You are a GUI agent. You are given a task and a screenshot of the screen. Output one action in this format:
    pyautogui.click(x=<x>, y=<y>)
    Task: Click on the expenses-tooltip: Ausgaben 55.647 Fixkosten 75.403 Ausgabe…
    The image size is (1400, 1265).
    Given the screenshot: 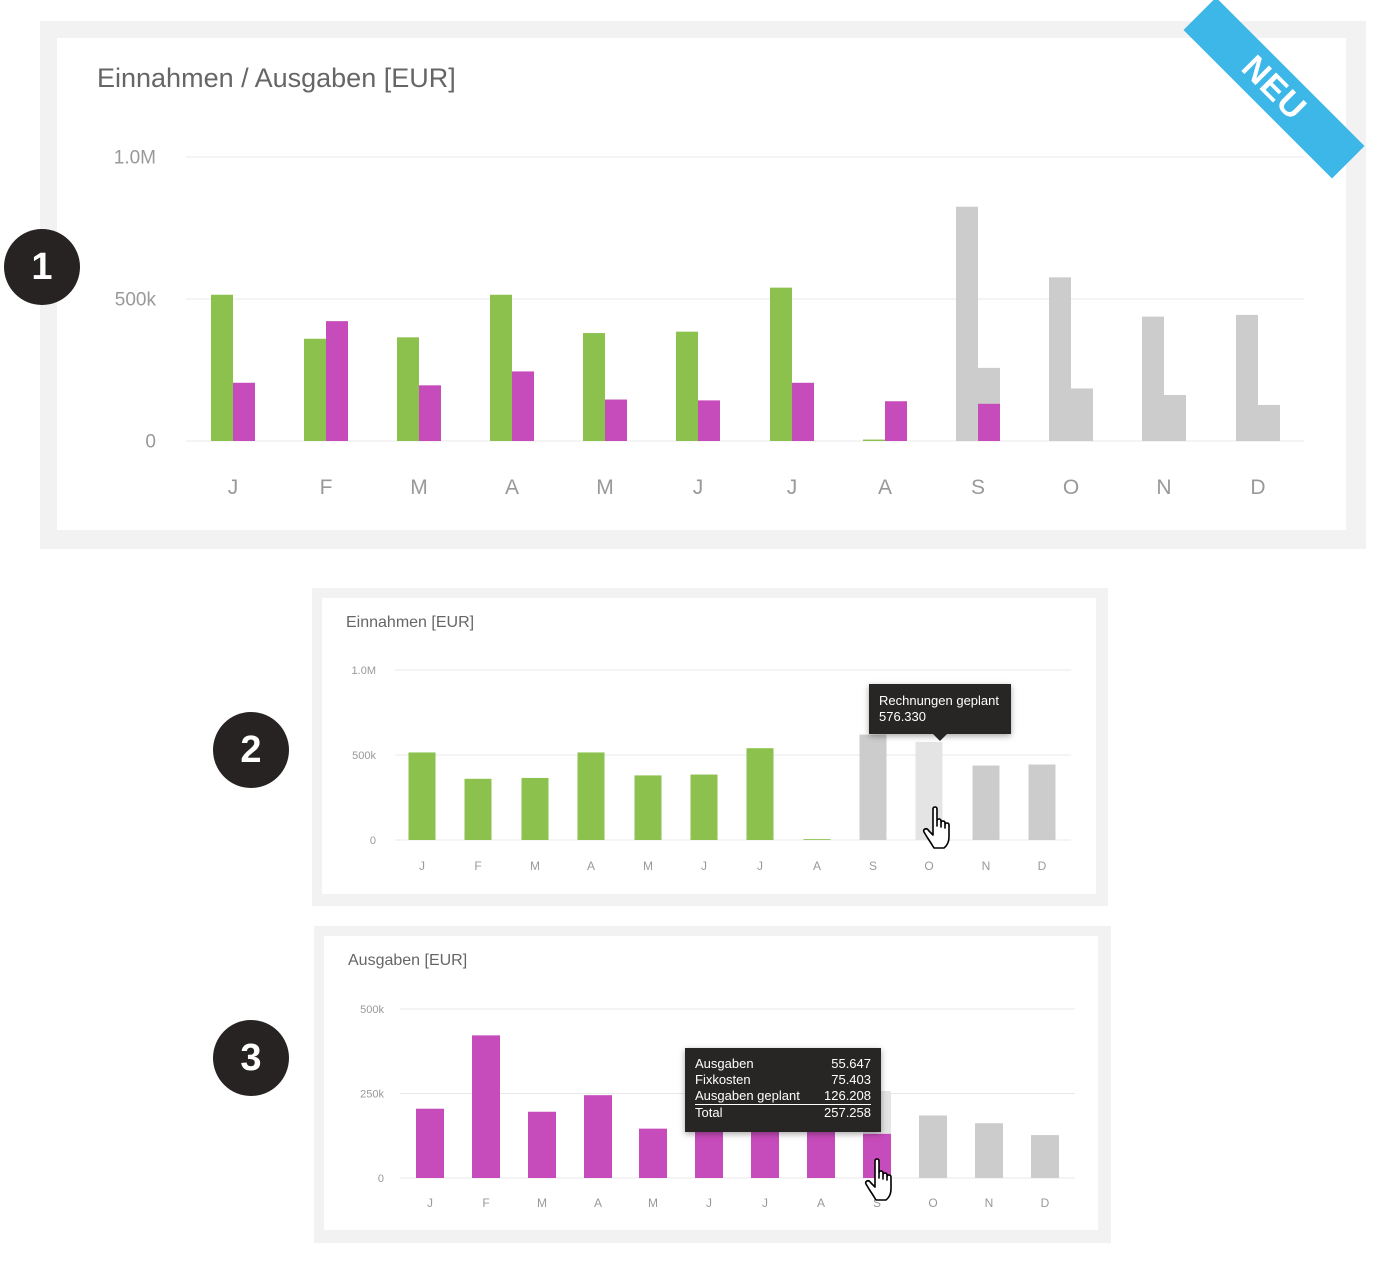 What is the action you would take?
    pyautogui.click(x=783, y=1090)
    